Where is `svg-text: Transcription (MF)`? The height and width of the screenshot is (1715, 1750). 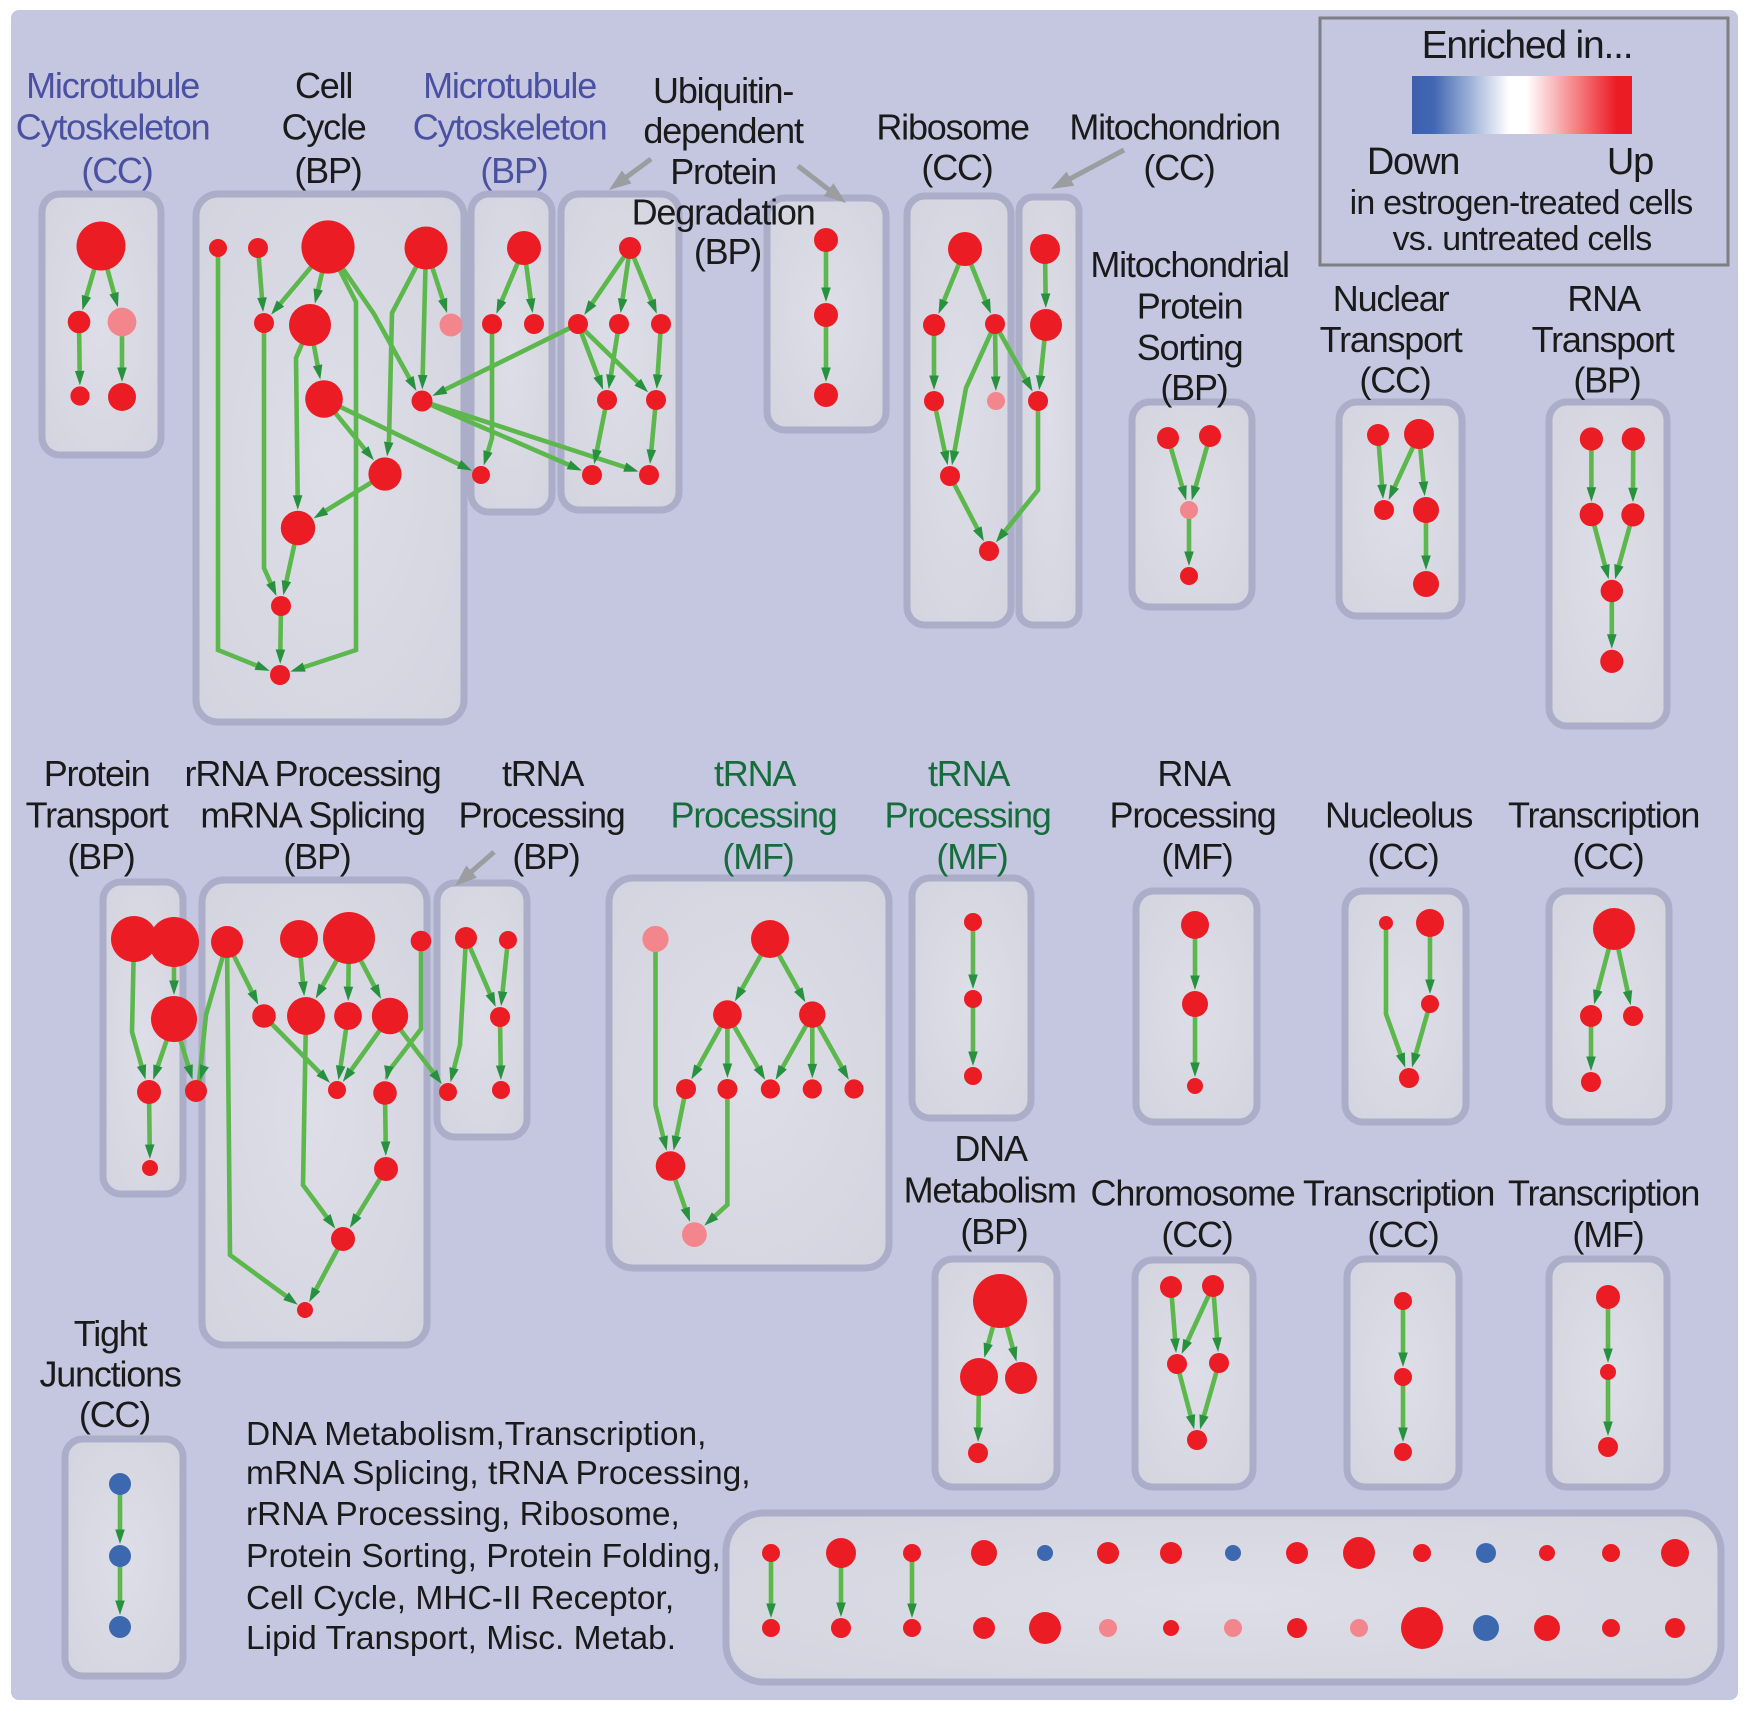
svg-text: Transcription (MF) is located at coordinates (1608, 1214).